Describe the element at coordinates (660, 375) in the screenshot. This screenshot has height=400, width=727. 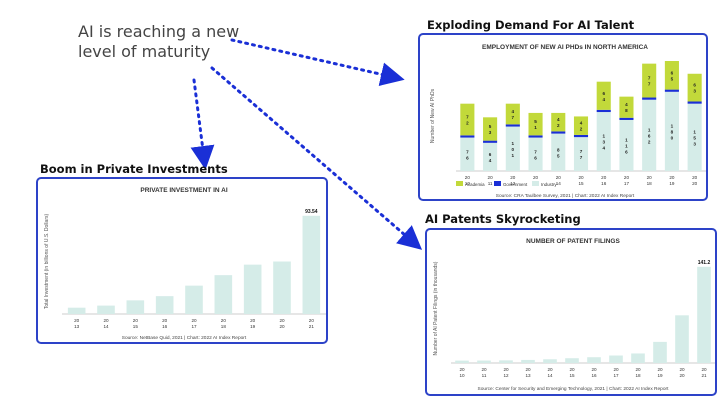
I see `x-tick-label: 19` at that location.